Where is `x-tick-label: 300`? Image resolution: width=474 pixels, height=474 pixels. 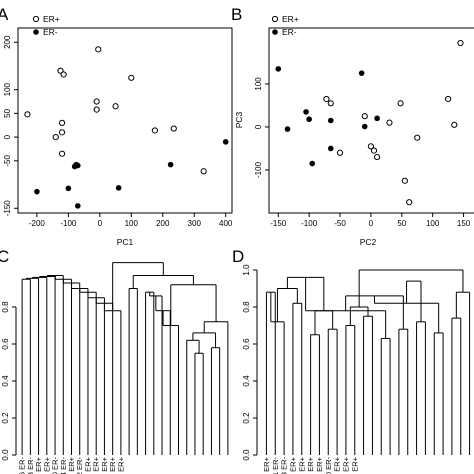 x-tick-label: 300 is located at coordinates (195, 223).